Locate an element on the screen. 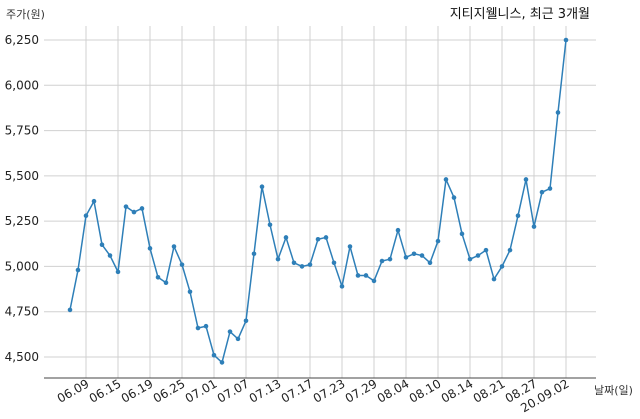 The width and height of the screenshot is (640, 419). y-tick-label: 6,250 is located at coordinates (22, 40).